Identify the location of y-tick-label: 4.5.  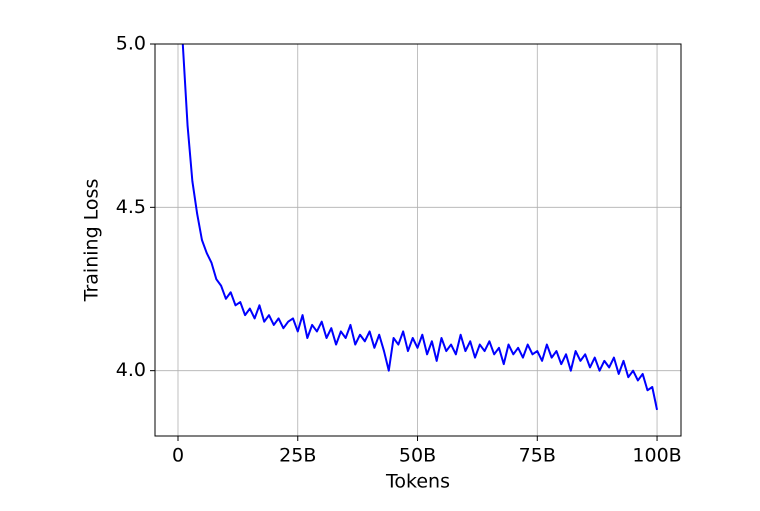
(131, 207).